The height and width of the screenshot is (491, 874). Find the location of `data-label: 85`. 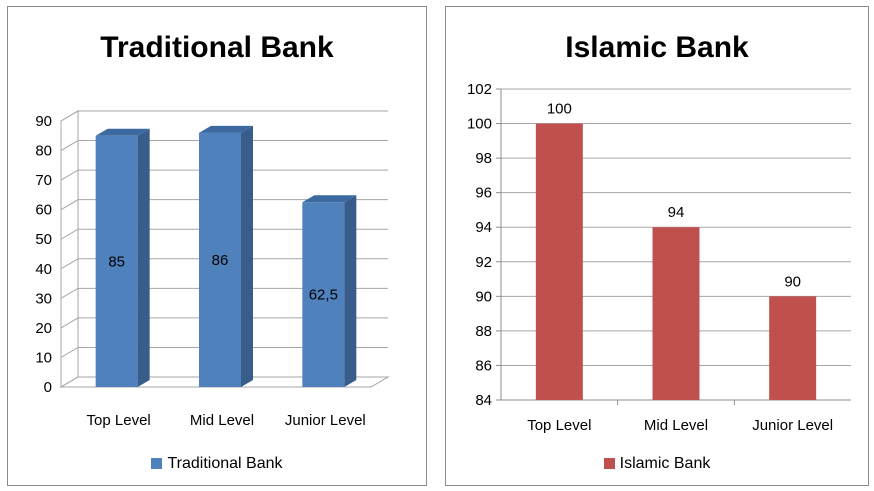

data-label: 85 is located at coordinates (116, 261).